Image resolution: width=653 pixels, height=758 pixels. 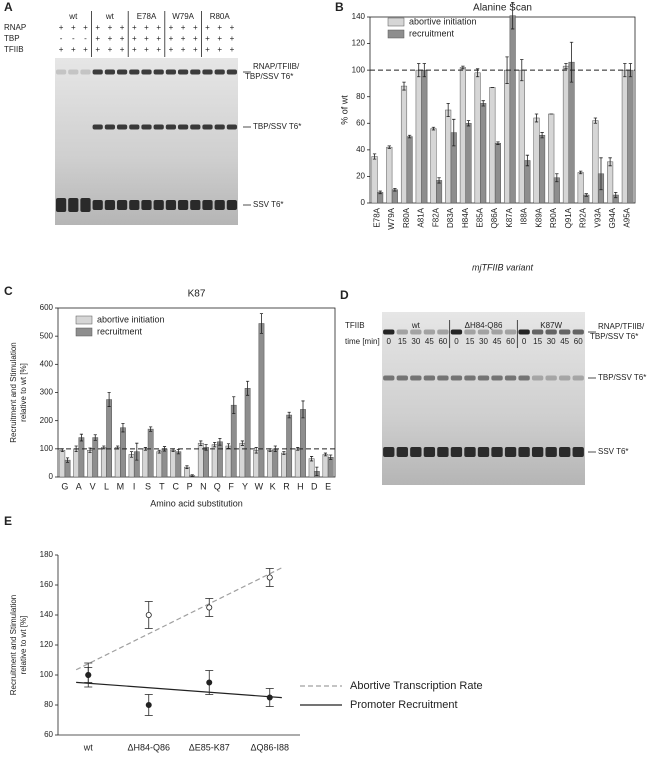 What do you see at coordinates (190, 486) in the screenshot?
I see `x-tick-label: P` at bounding box center [190, 486].